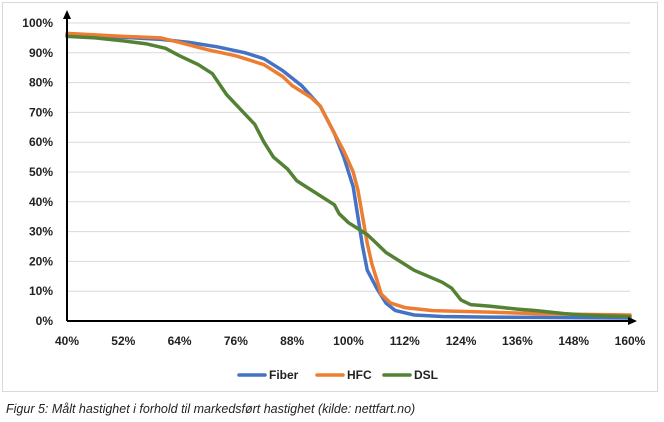 The width and height of the screenshot is (664, 422). What do you see at coordinates (284, 375) in the screenshot?
I see `legend-label-fiber: Fiber` at bounding box center [284, 375].